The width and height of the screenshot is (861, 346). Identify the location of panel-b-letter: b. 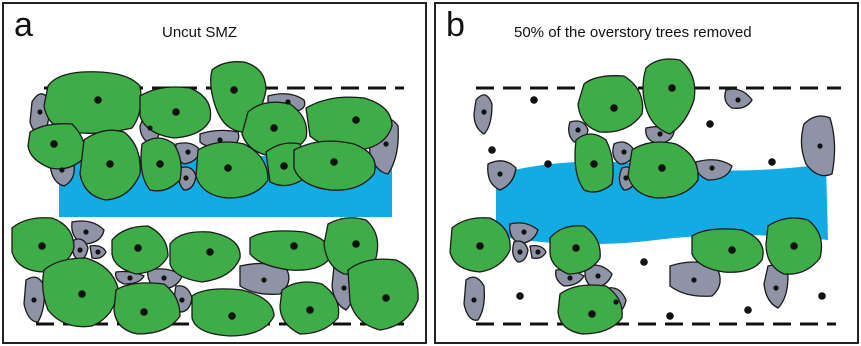
(455, 25).